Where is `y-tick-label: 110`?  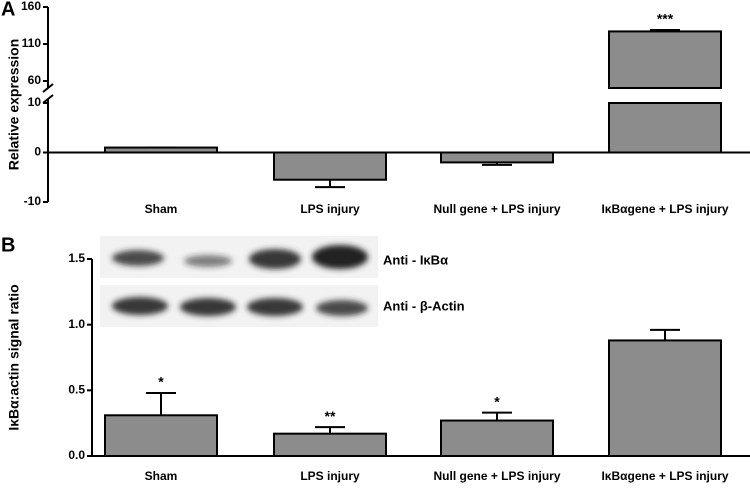
y-tick-label: 110 is located at coordinates (32, 43).